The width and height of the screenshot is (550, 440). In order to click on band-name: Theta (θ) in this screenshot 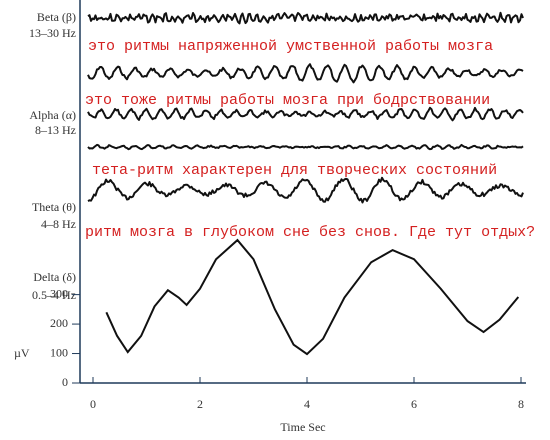, I will do `click(54, 207)`.